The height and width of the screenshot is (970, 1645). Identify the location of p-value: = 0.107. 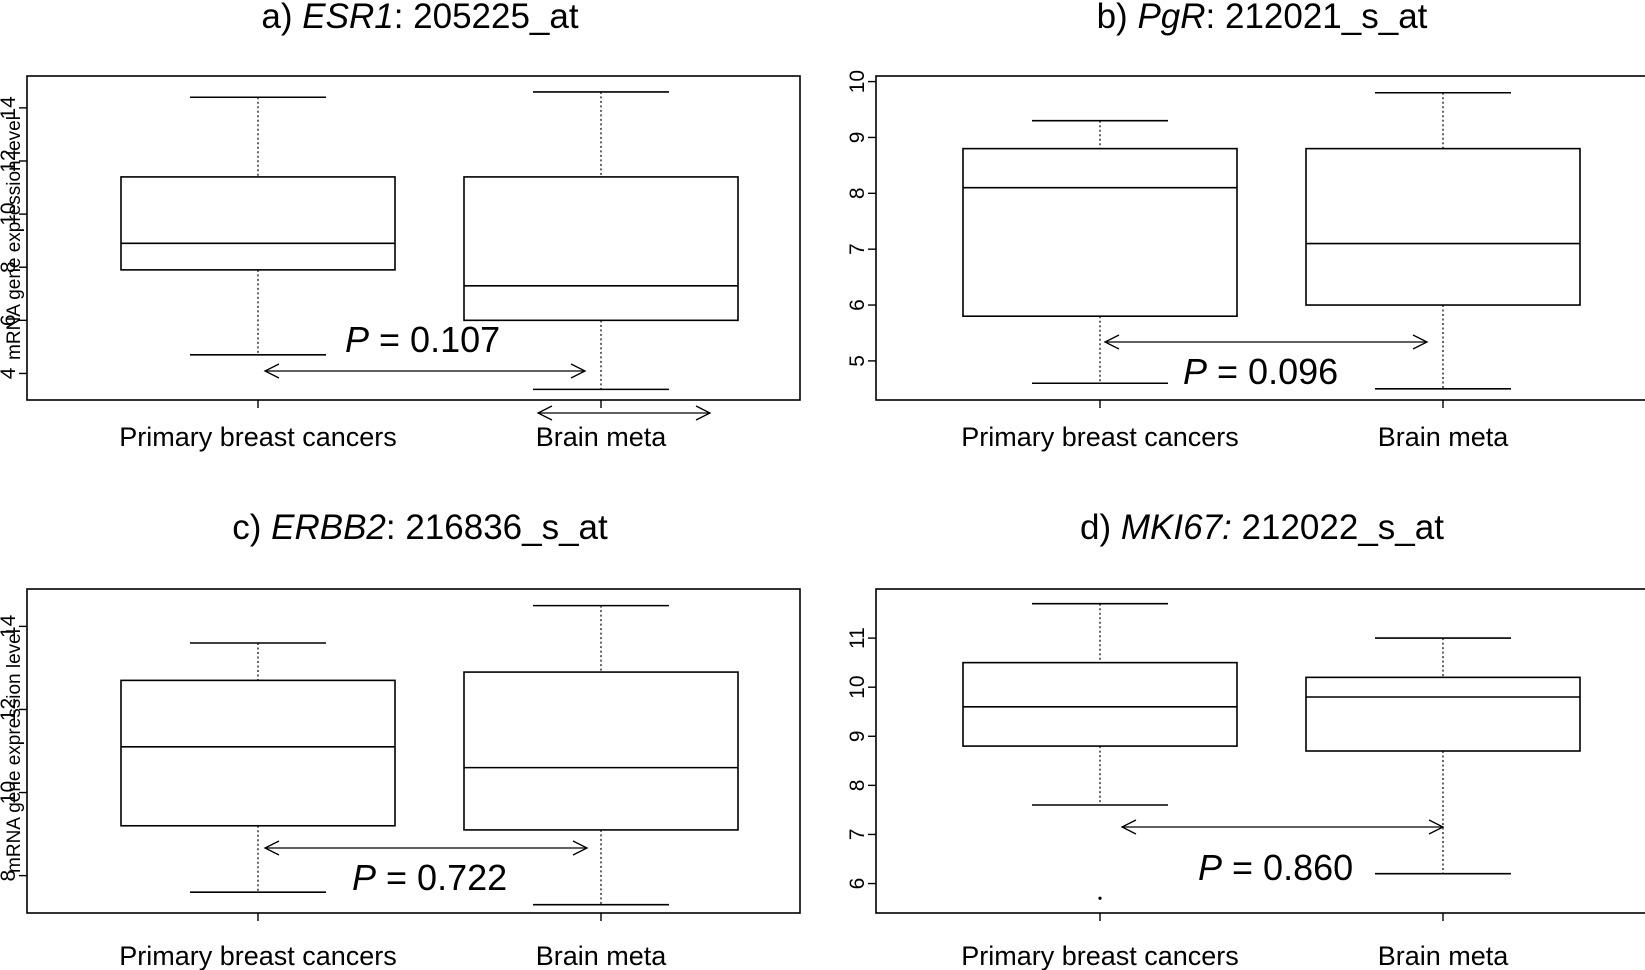
(434, 339).